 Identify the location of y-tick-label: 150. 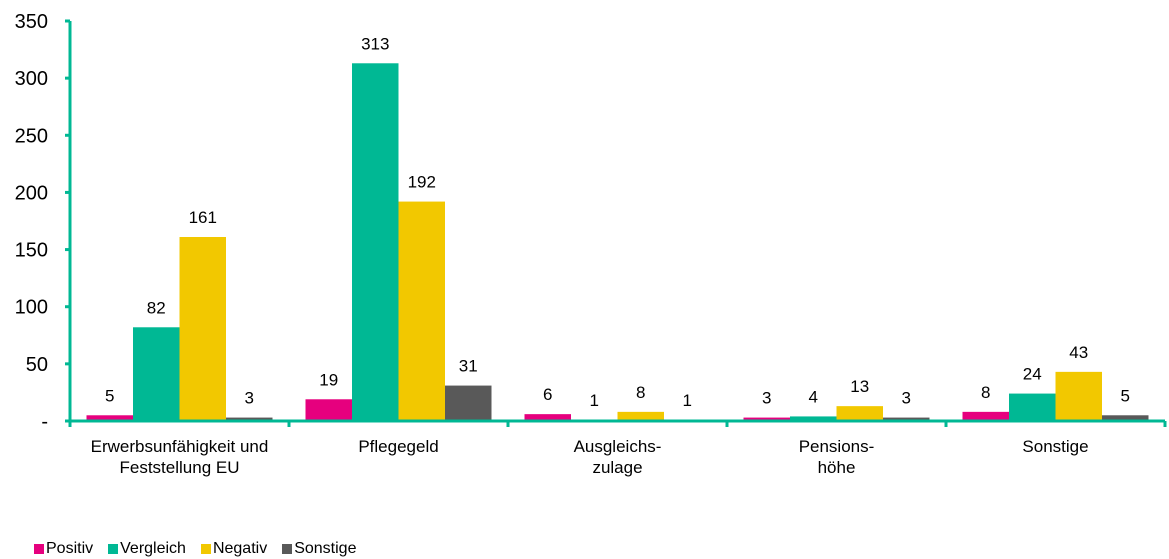
(31, 251).